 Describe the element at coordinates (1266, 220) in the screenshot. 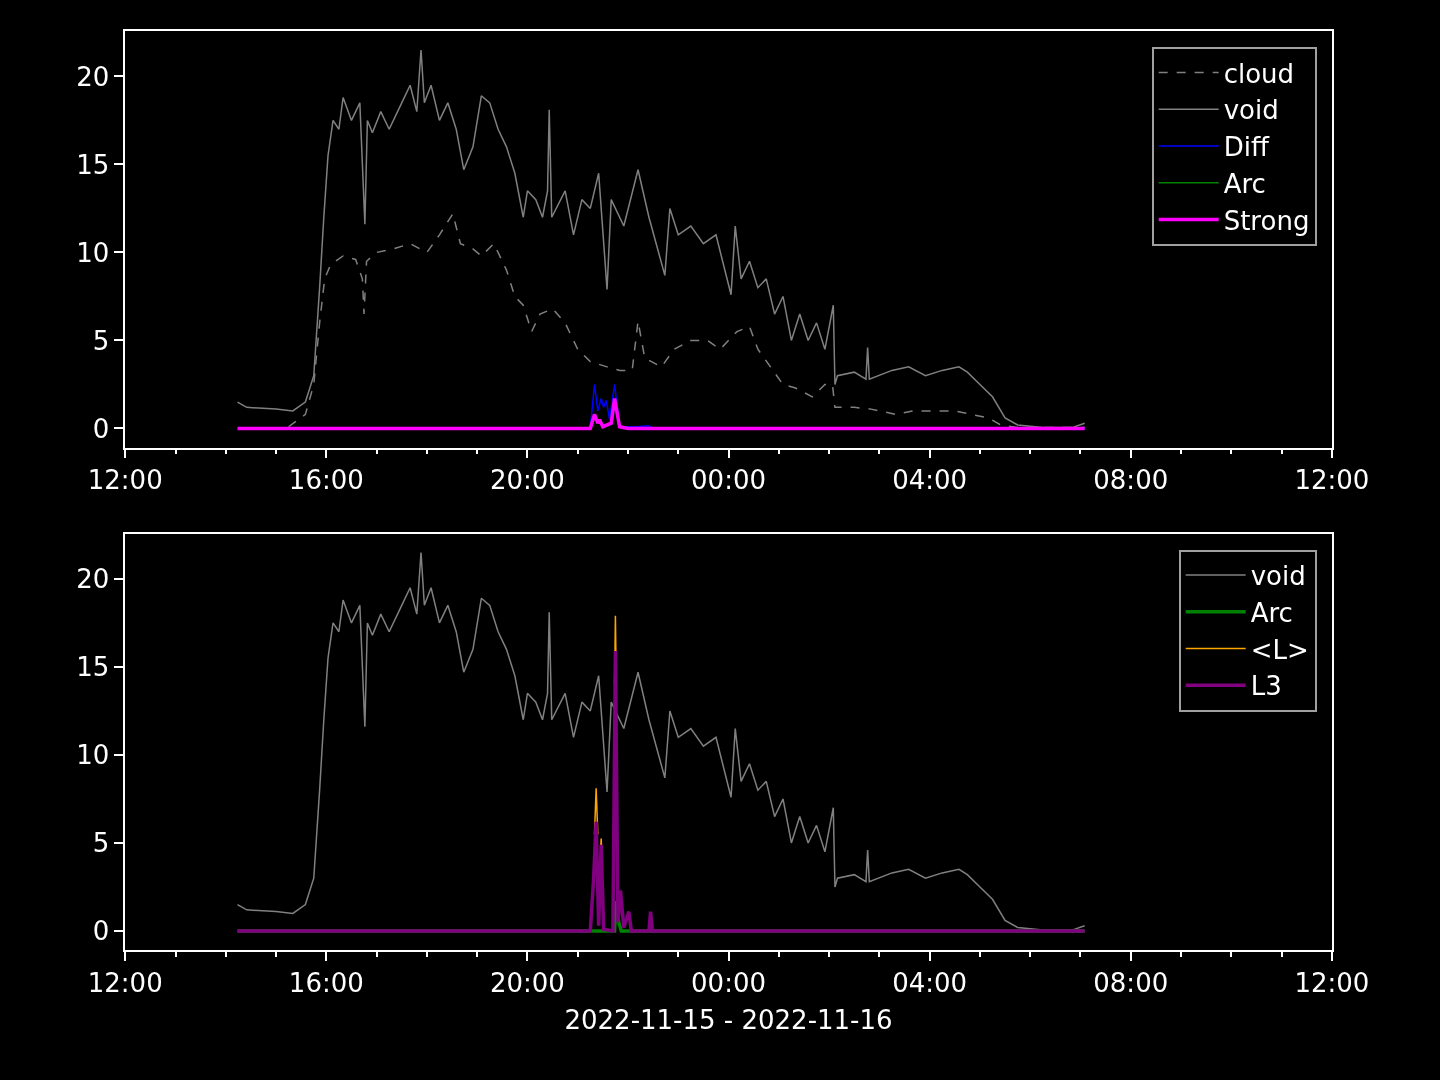

I see `legend-label: Strong` at that location.